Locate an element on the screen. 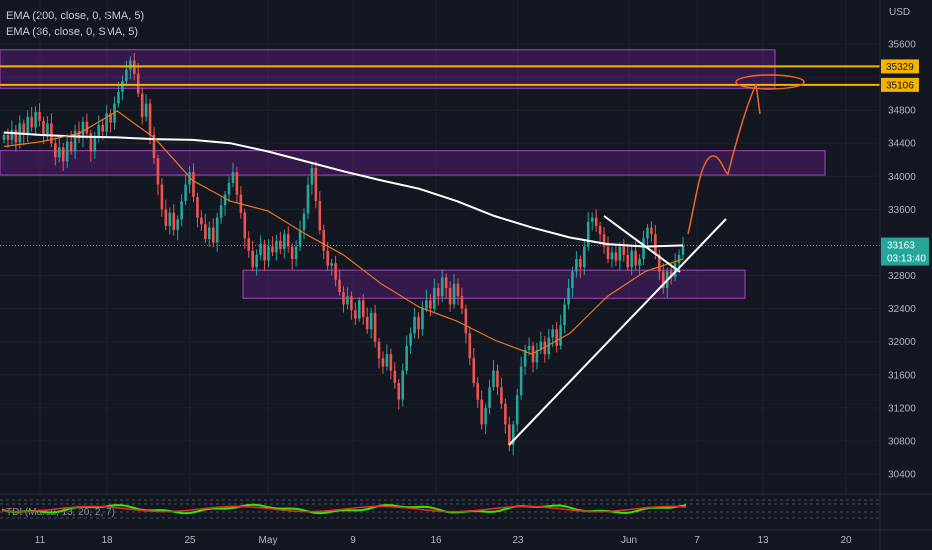 The width and height of the screenshot is (932, 550). x-tick-label: 16 is located at coordinates (436, 540).